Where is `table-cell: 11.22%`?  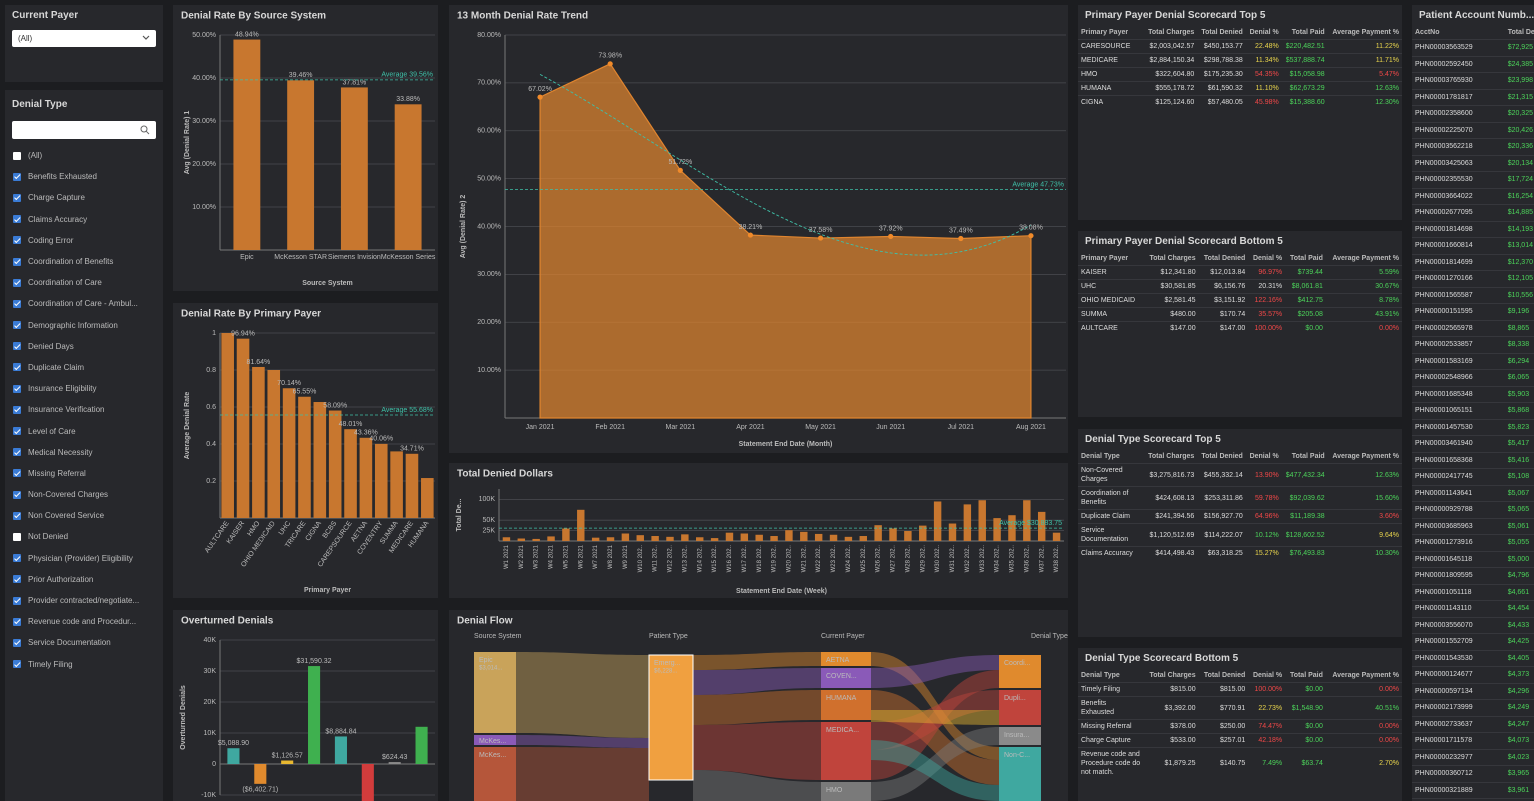 table-cell: 11.22% is located at coordinates (1364, 46).